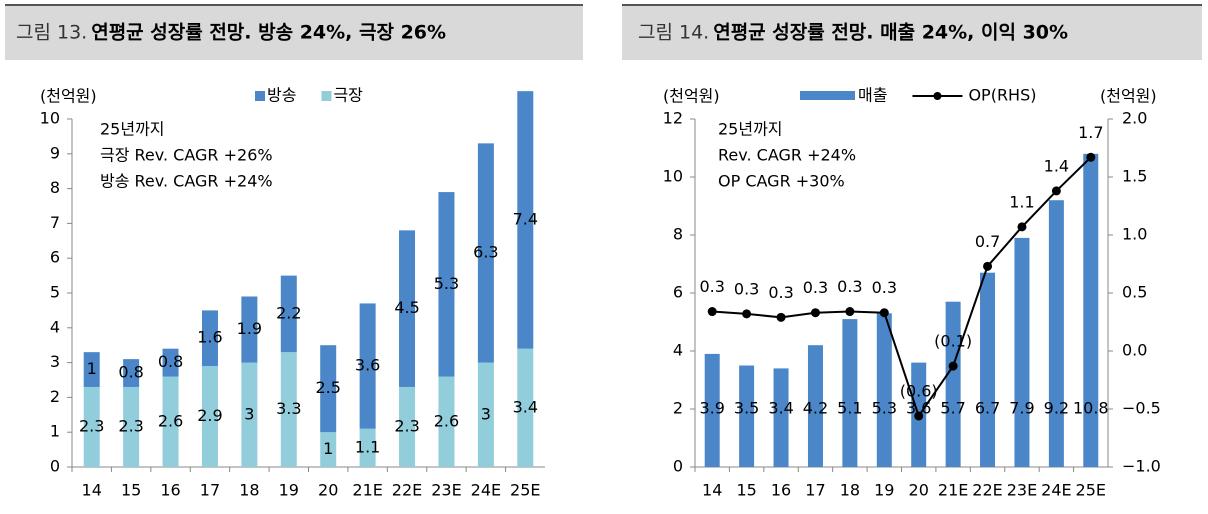  Describe the element at coordinates (281, 95) in the screenshot. I see `legend-label: 방송` at that location.